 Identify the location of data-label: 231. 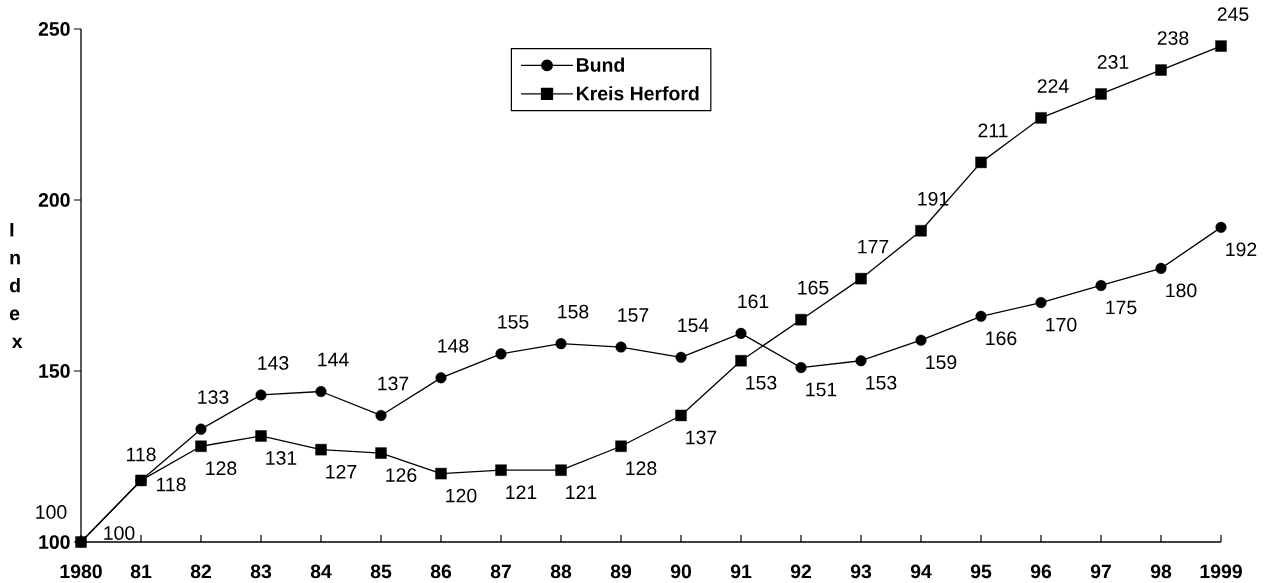
(1113, 62).